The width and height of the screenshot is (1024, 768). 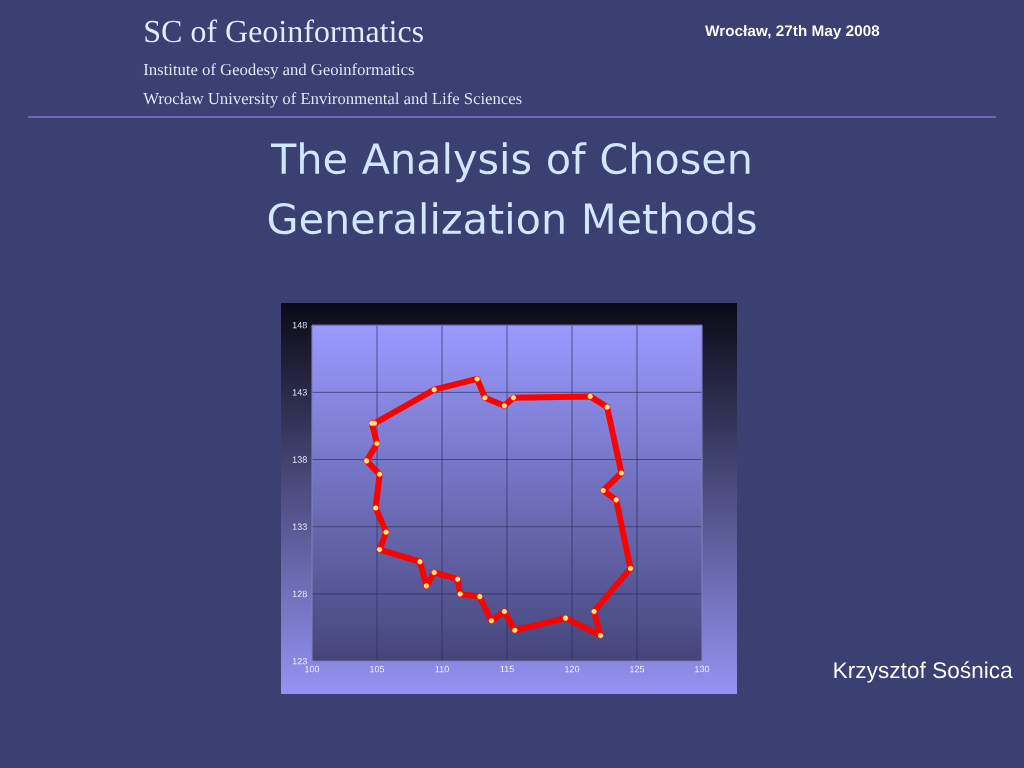 I want to click on x-tick-label: 105, so click(x=377, y=669).